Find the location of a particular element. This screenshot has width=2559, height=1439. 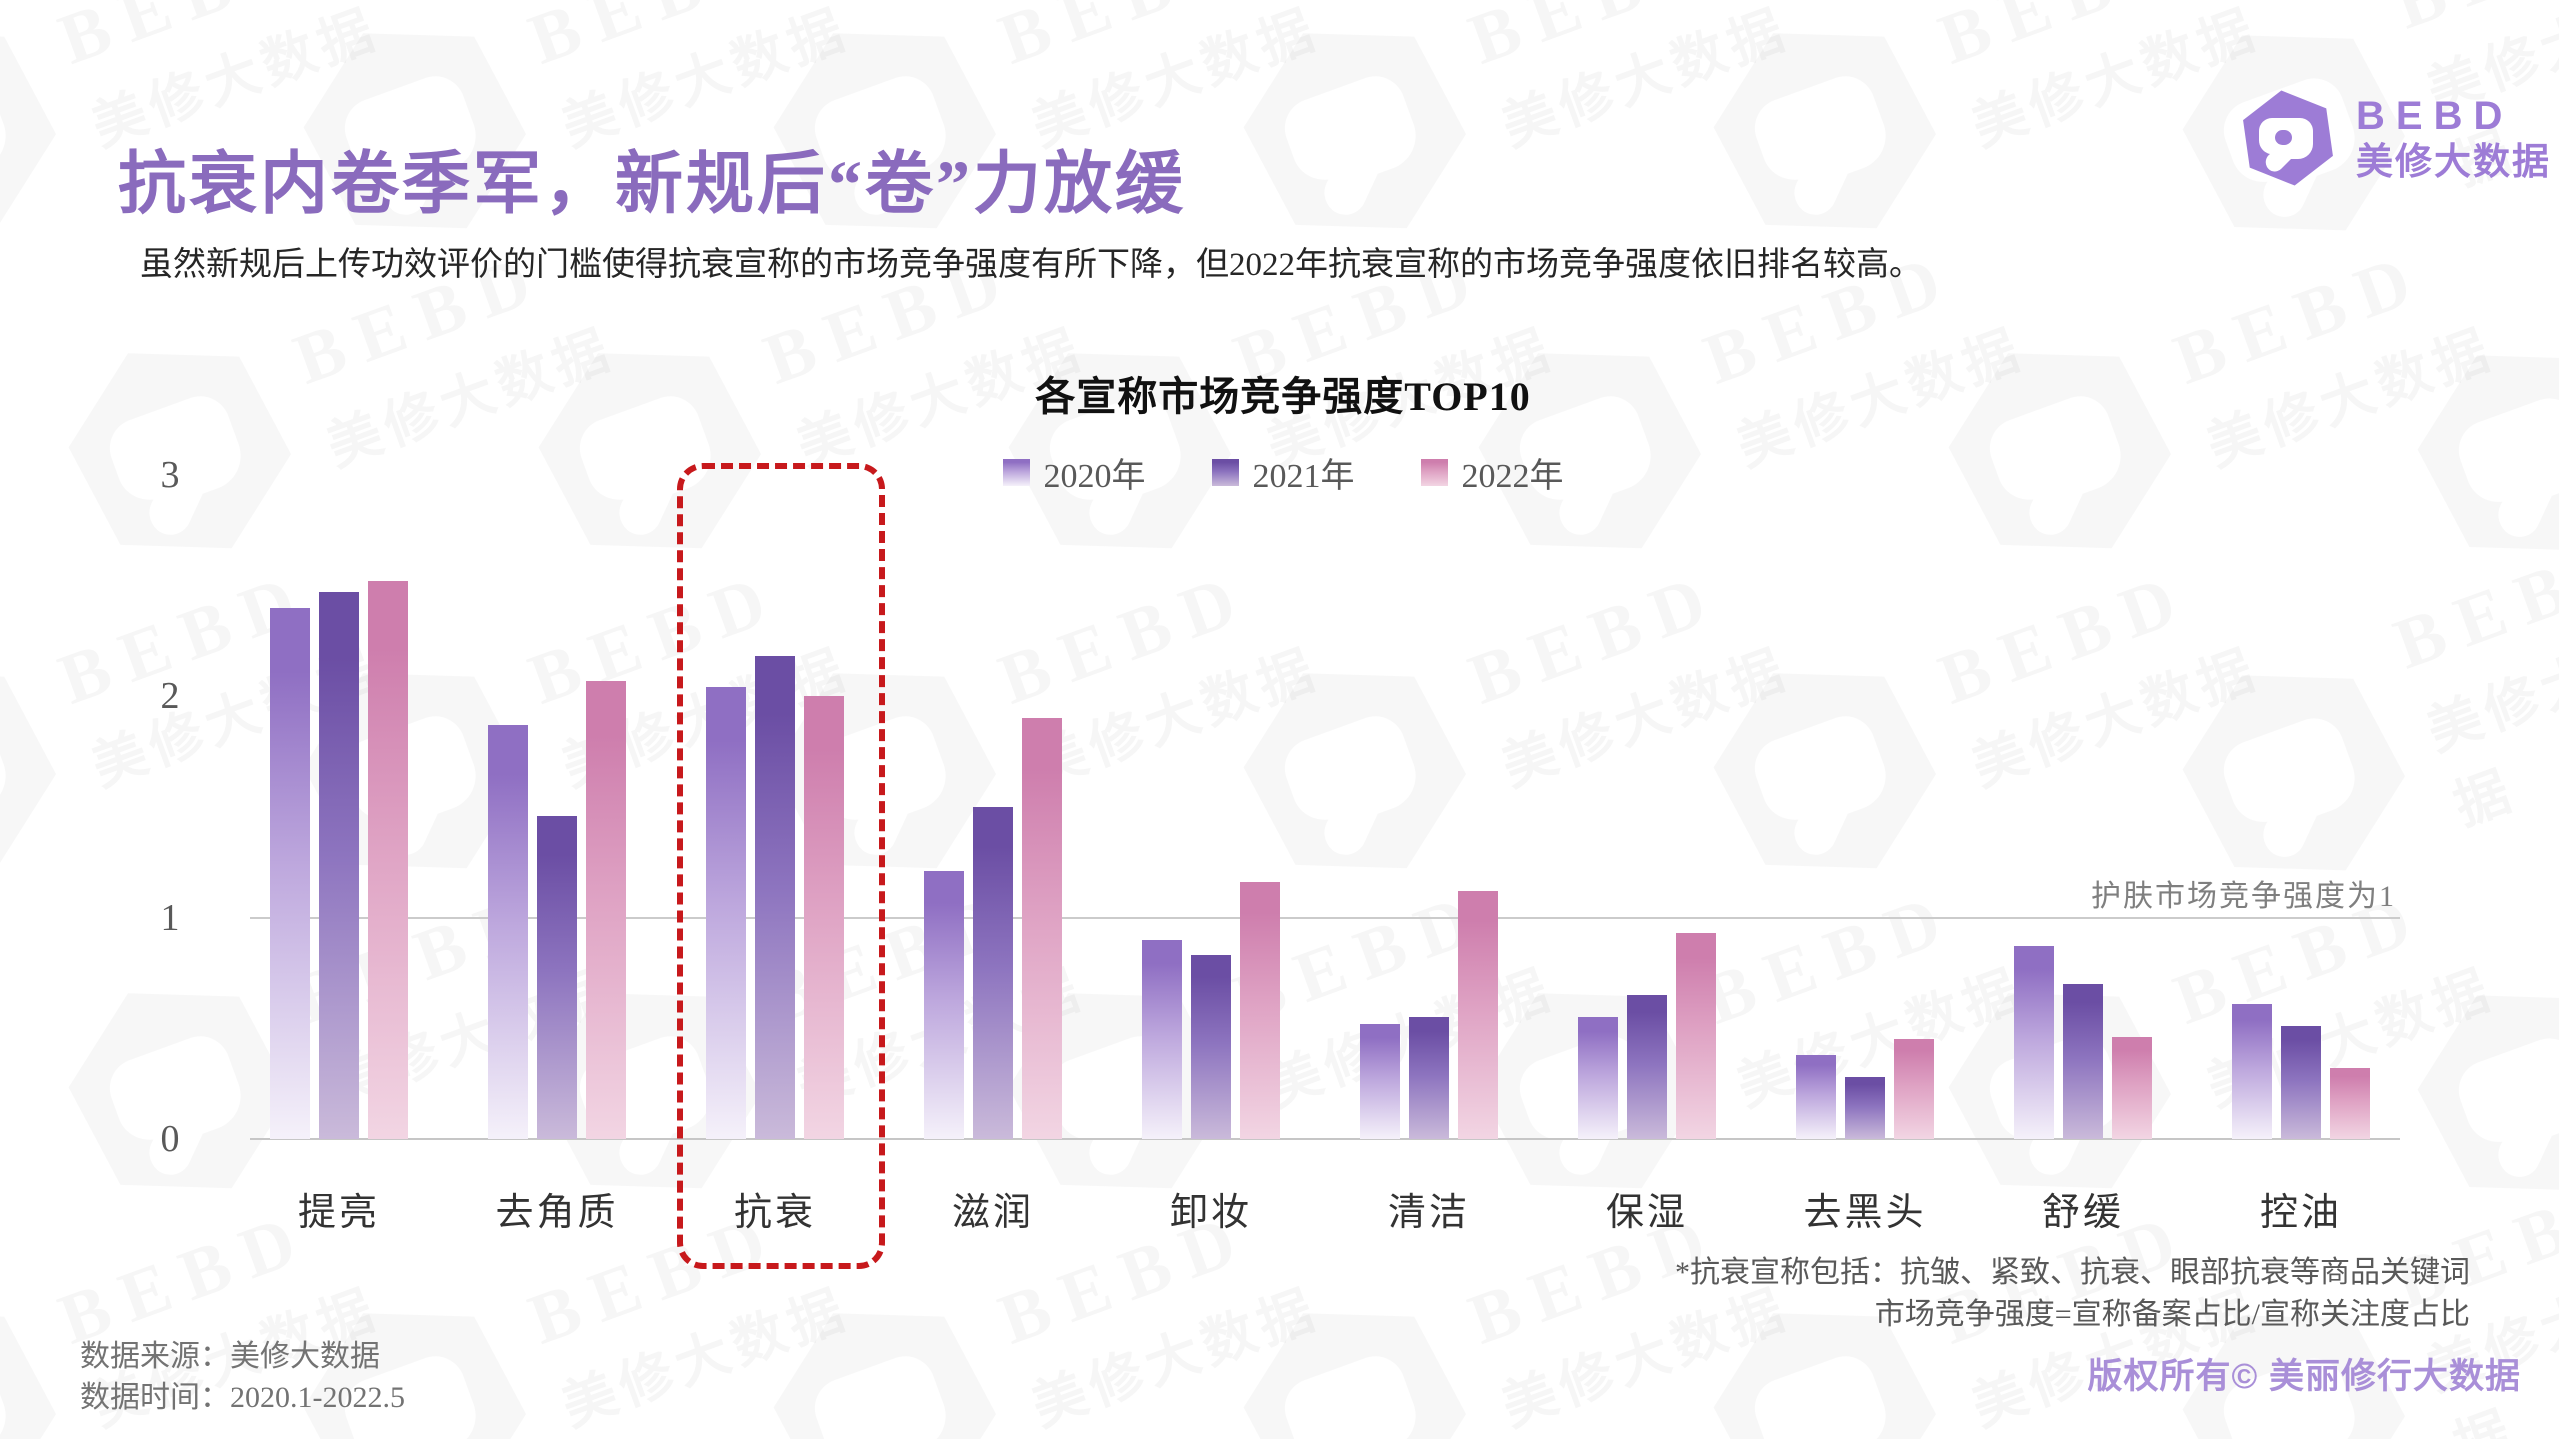

legend-label-2022年: 2022年 is located at coordinates (1512, 476).